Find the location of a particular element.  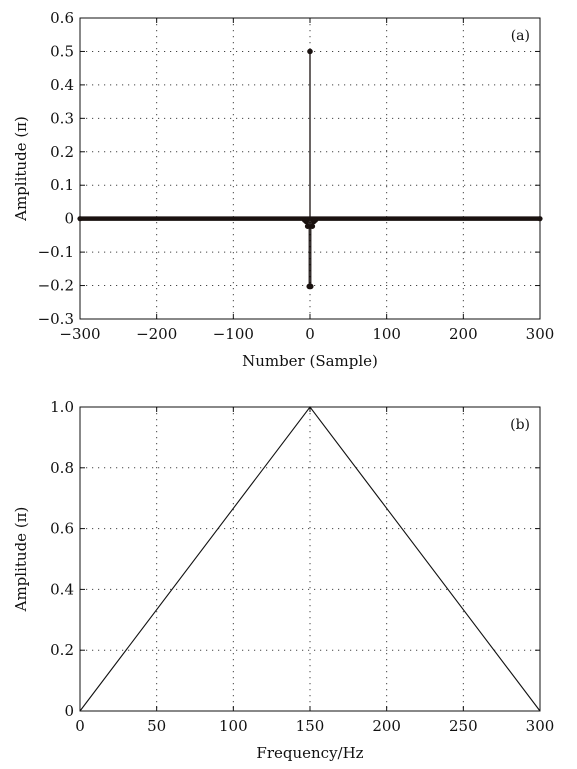

x-tick-label: 50 is located at coordinates (156, 726).